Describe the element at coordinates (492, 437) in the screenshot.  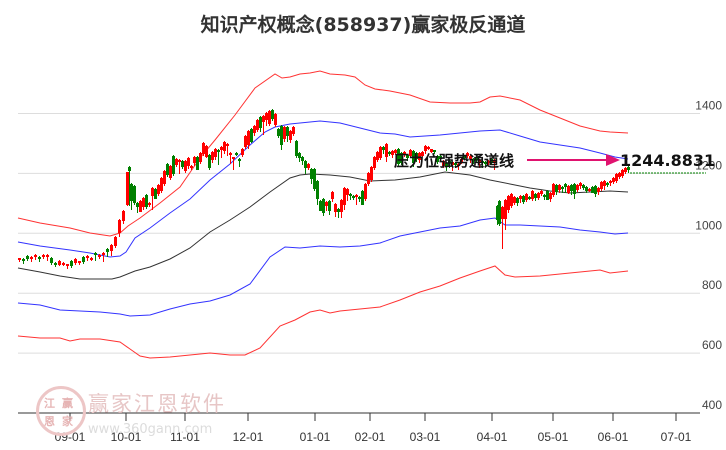
I see `x-tick-label: 04-01` at that location.